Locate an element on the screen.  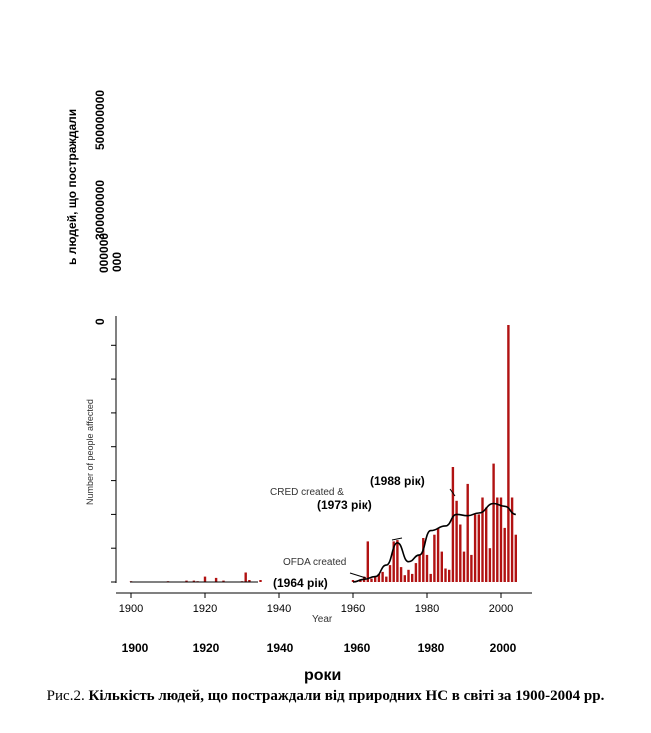
x-tick-label: 1900 is located at coordinates (131, 609).